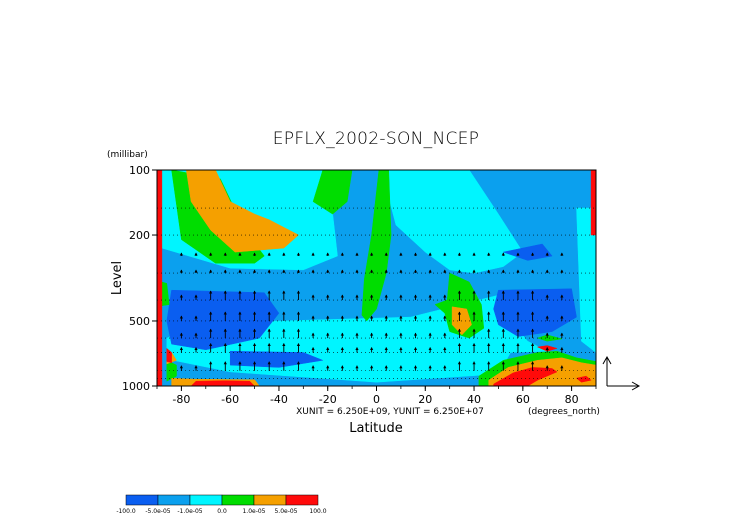 The image size is (752, 532). Describe the element at coordinates (127, 155) in the screenshot. I see `y-axis-units: (millibar)` at that location.